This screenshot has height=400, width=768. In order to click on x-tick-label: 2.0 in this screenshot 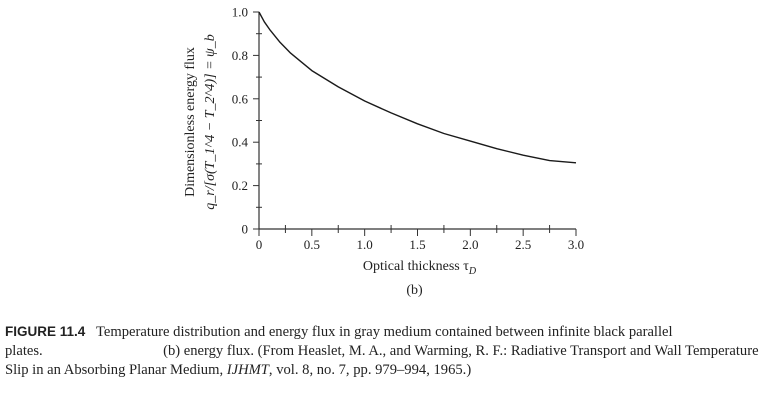, I will do `click(470, 244)`.